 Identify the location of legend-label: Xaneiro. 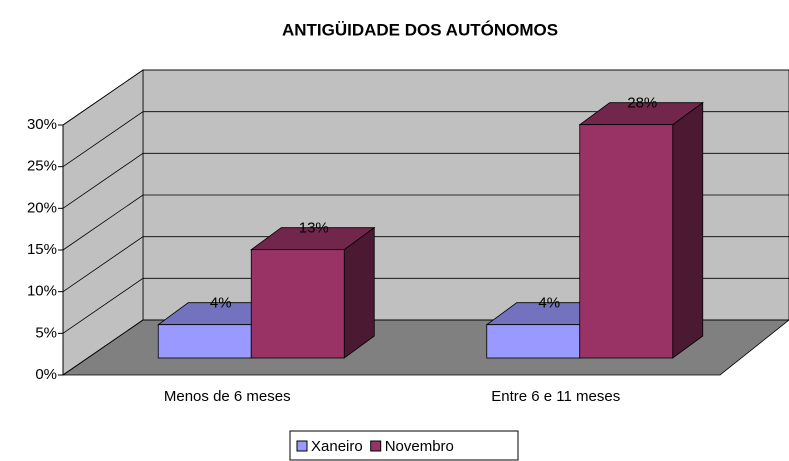
(337, 446).